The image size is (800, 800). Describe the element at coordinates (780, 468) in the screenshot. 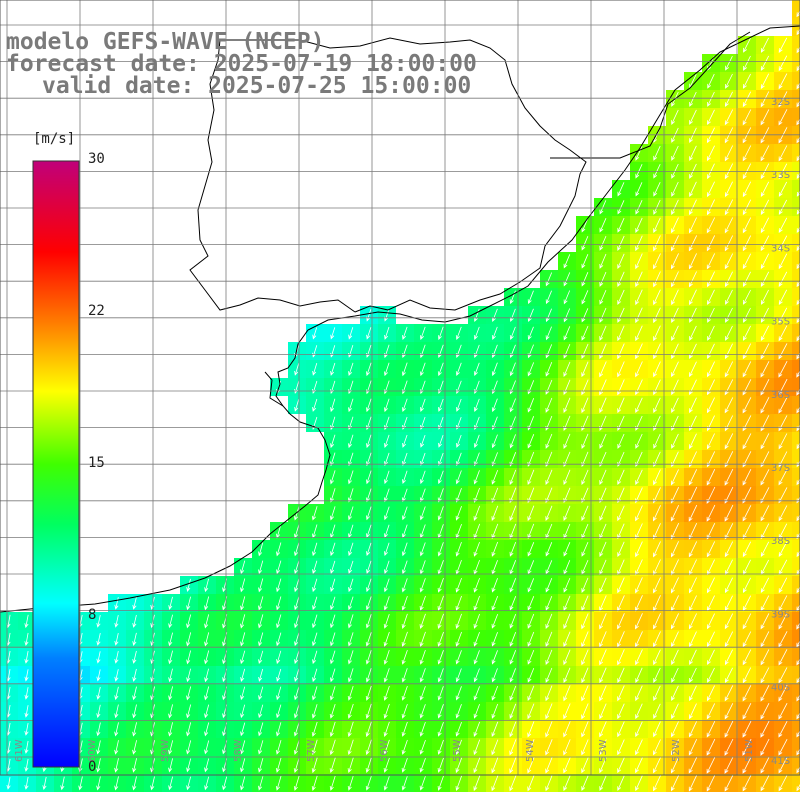

I see `lat-label: 37S` at that location.